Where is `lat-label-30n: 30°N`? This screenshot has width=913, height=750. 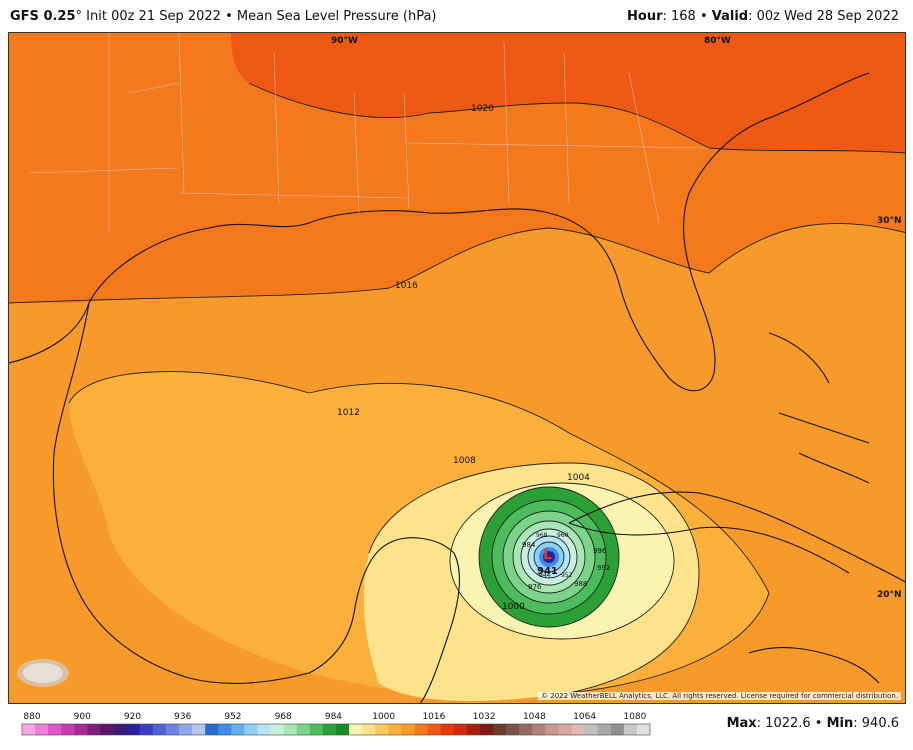 lat-label-30n: 30°N is located at coordinates (889, 221).